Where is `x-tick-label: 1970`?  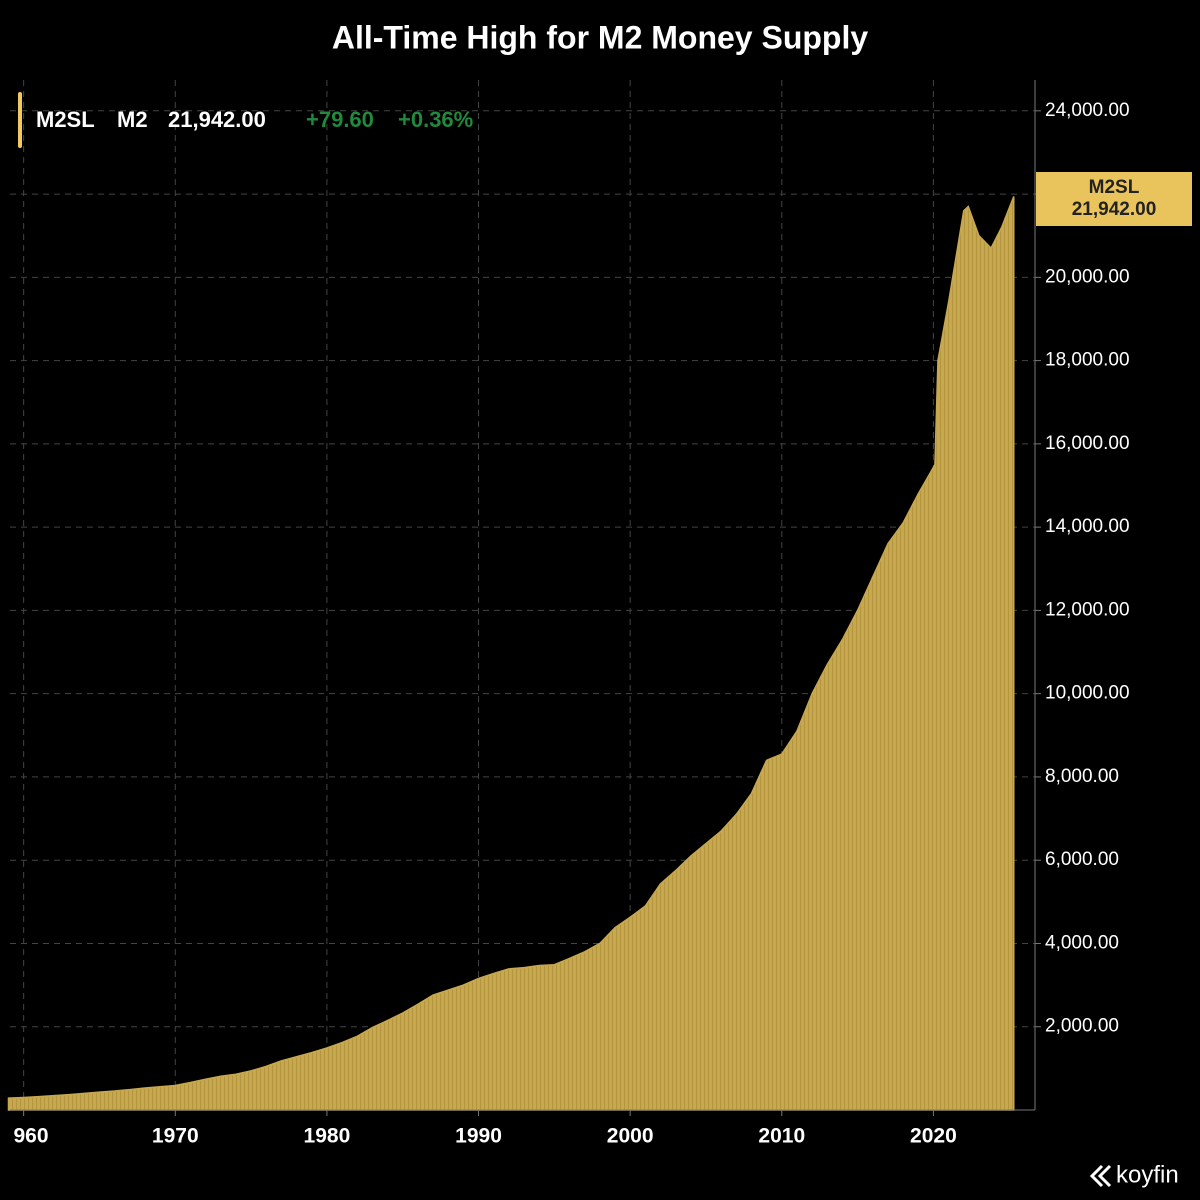
x-tick-label: 1970 is located at coordinates (175, 1136).